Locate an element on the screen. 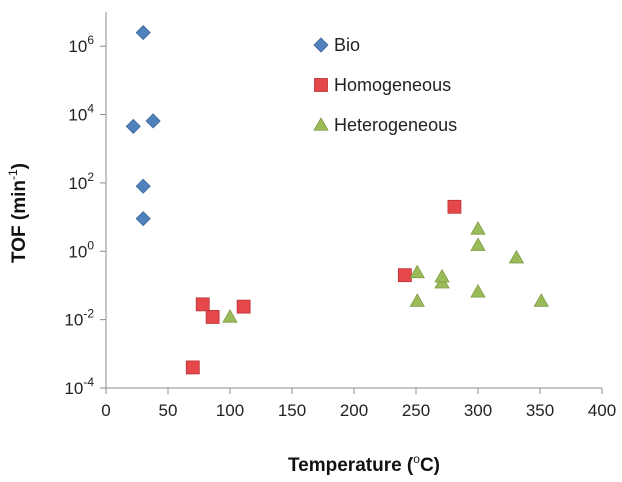  x-tick-label: 50 is located at coordinates (168, 410).